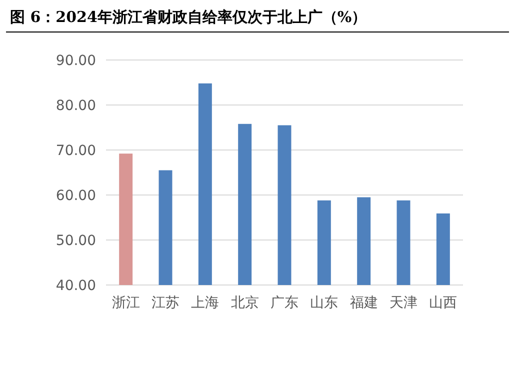 Image resolution: width=515 pixels, height=373 pixels. What do you see at coordinates (166, 303) in the screenshot?
I see `x-tick-label: 江苏` at bounding box center [166, 303].